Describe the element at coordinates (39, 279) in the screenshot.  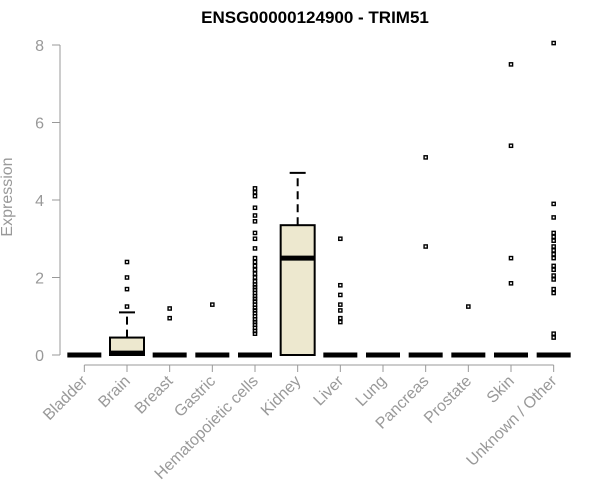
I see `y-tick-label: 2` at that location.